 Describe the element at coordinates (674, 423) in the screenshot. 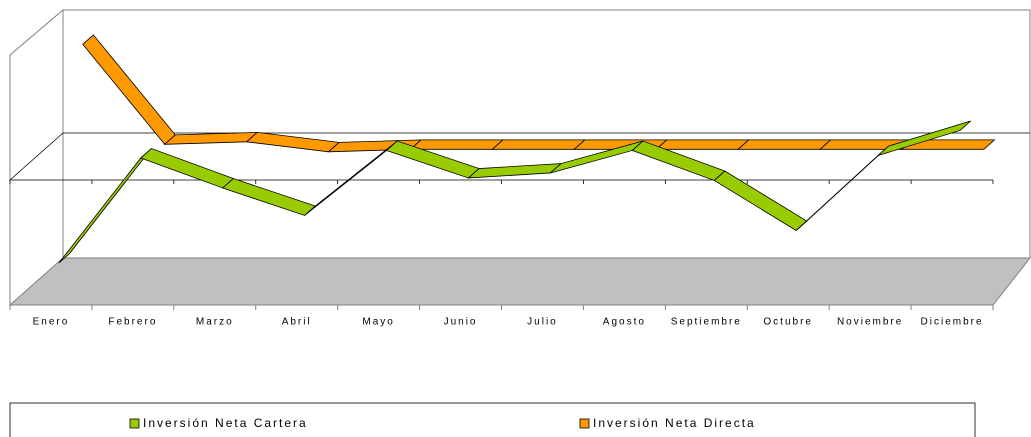

I see `legend-label: Inversión Neta Directa` at that location.